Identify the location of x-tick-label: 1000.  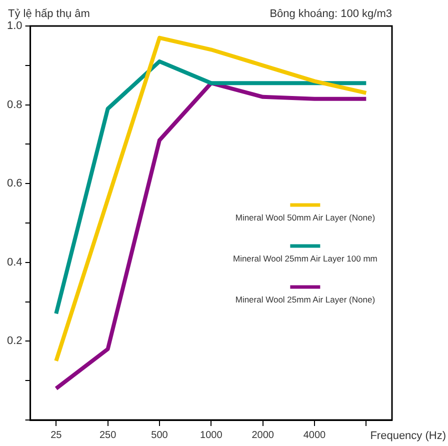
(211, 435).